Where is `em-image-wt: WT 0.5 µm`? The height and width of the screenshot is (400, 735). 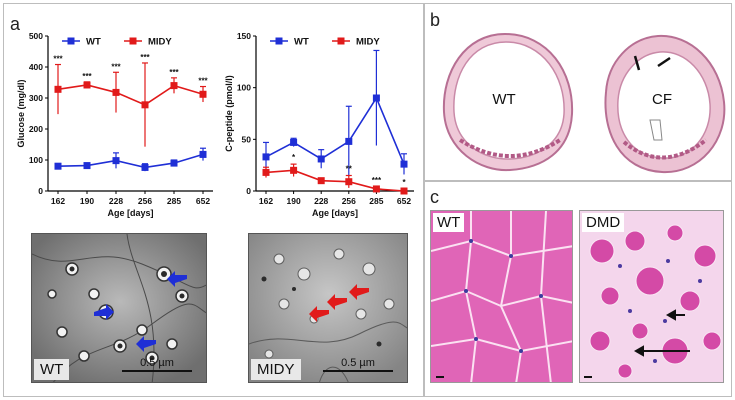
em-image-wt: WT 0.5 µm is located at coordinates (119, 308).